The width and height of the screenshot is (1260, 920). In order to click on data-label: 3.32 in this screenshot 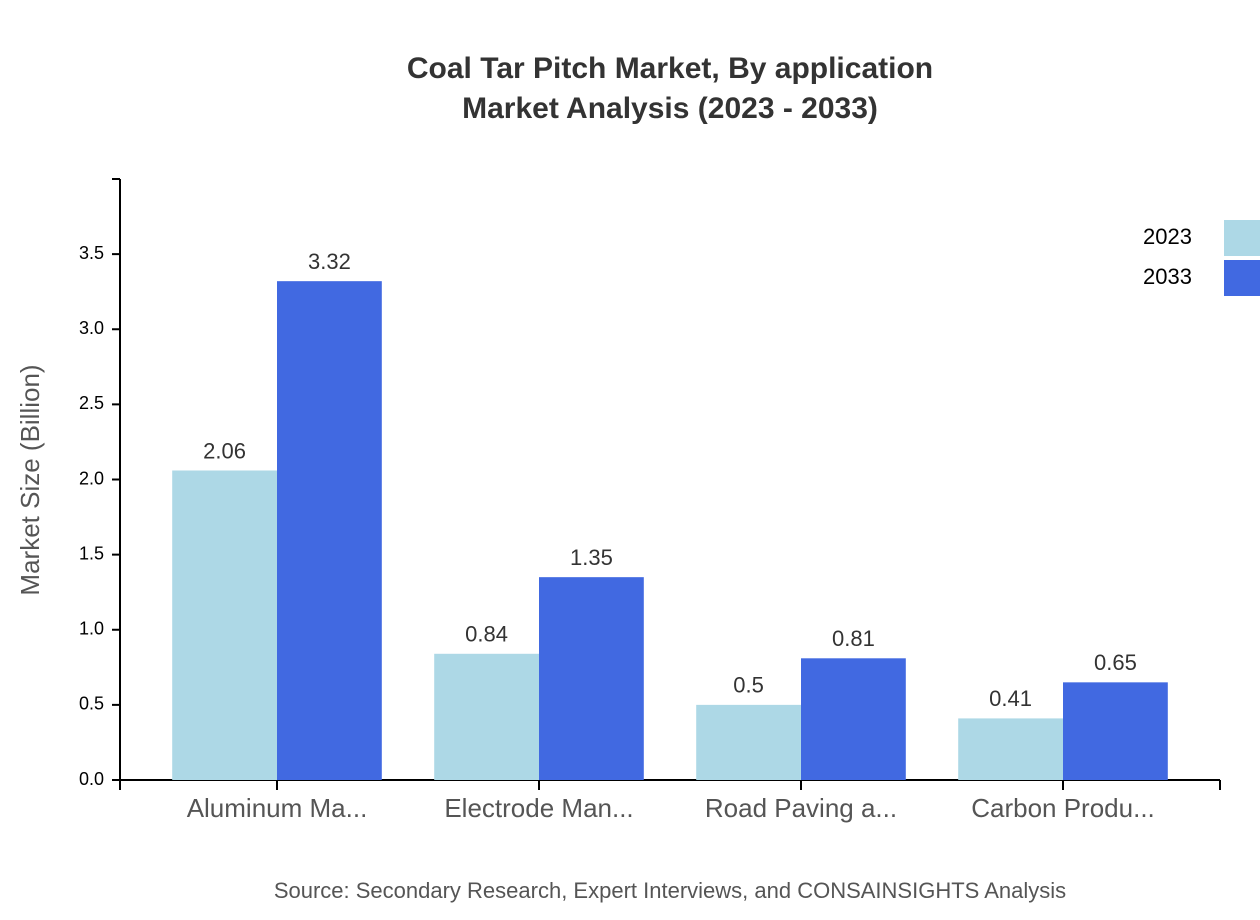, I will do `click(329, 261)`.